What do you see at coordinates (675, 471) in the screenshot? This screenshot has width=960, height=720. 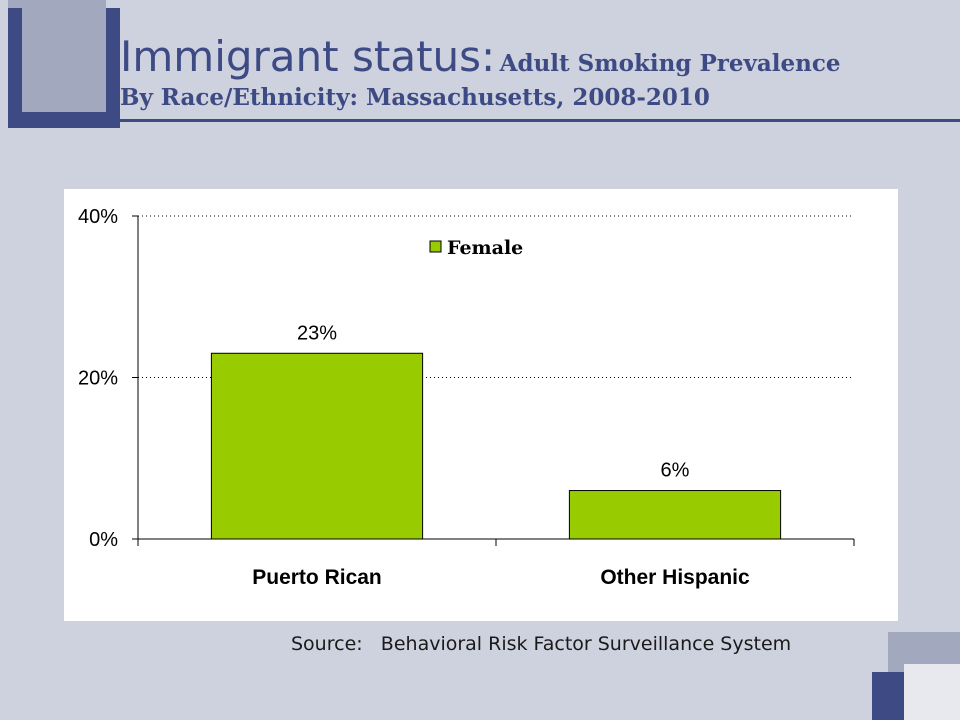 I see `data-label: 6%` at bounding box center [675, 471].